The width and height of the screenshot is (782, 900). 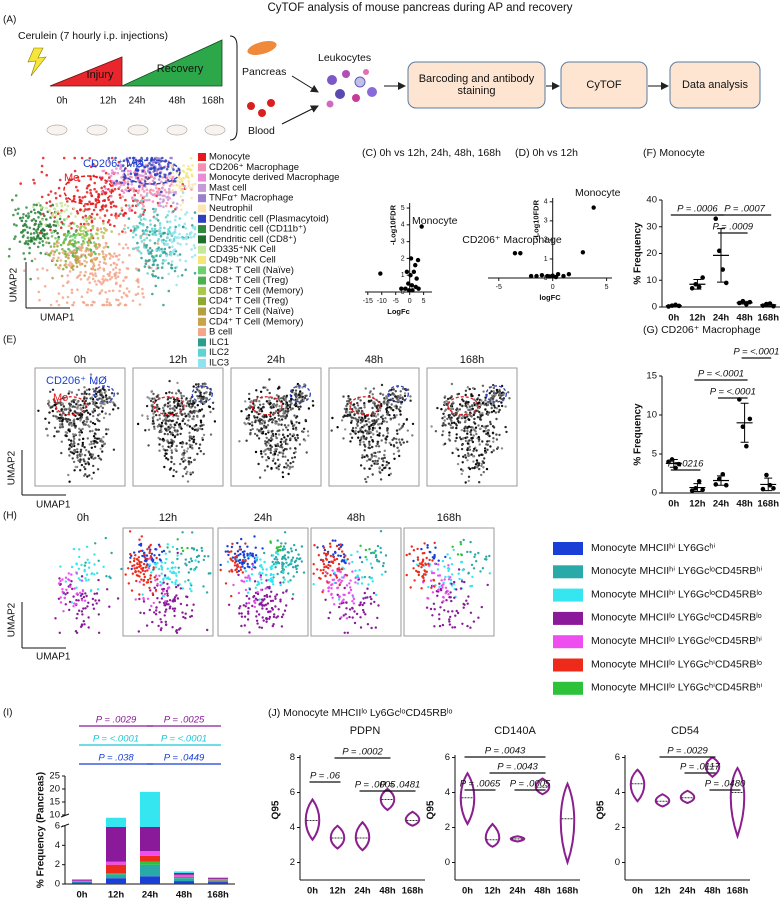 What do you see at coordinates (398, 394) in the screenshot?
I see `gate` at bounding box center [398, 394].